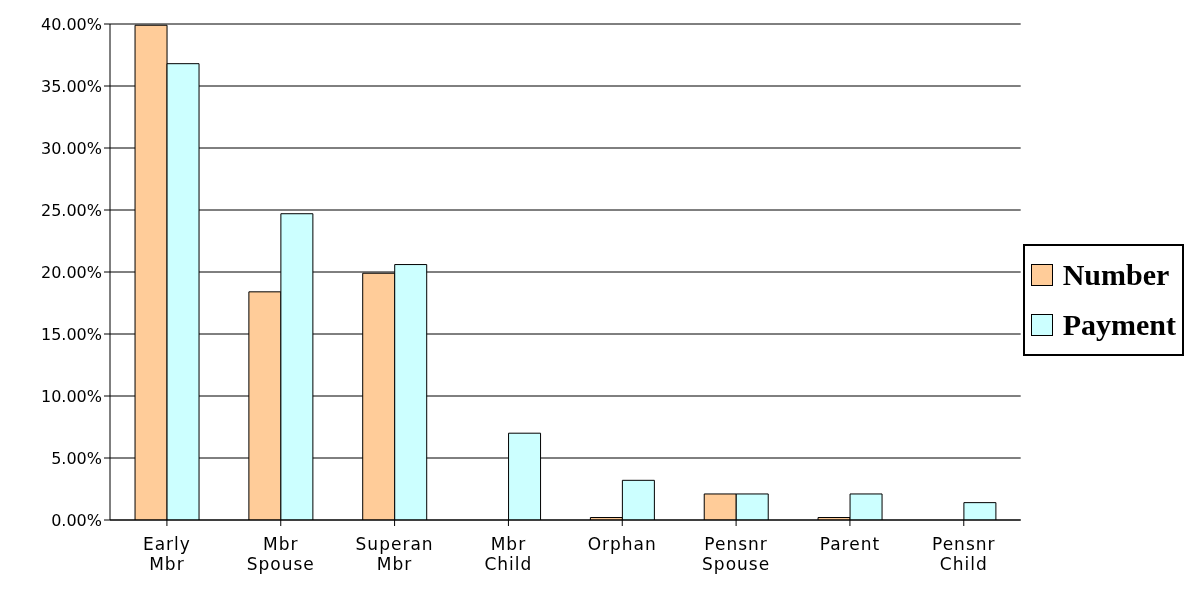 The height and width of the screenshot is (592, 1189). What do you see at coordinates (736, 553) in the screenshot?
I see `x-tick-label: Pensnr Spouse` at bounding box center [736, 553].